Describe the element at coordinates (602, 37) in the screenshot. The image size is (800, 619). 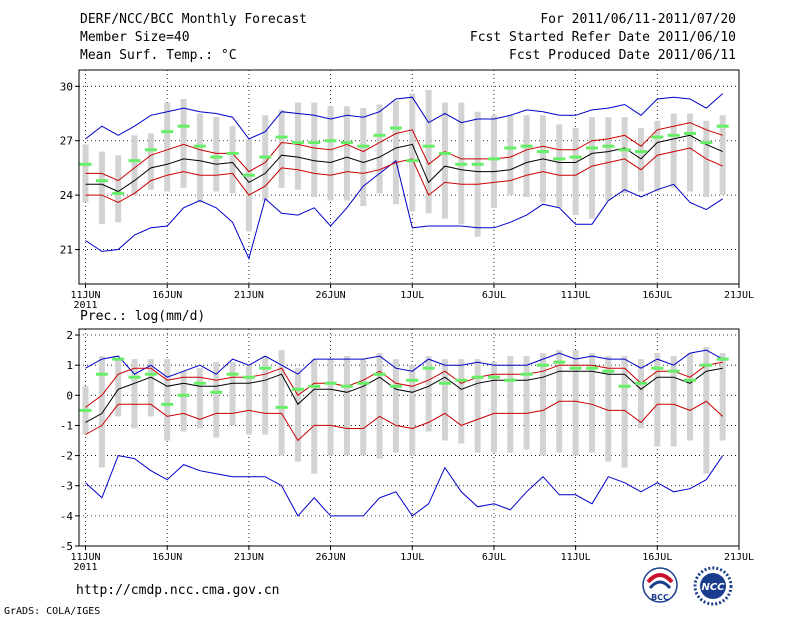
I see `fcst-started-date: Fcst Started Refer Date 2011/06/10` at that location.